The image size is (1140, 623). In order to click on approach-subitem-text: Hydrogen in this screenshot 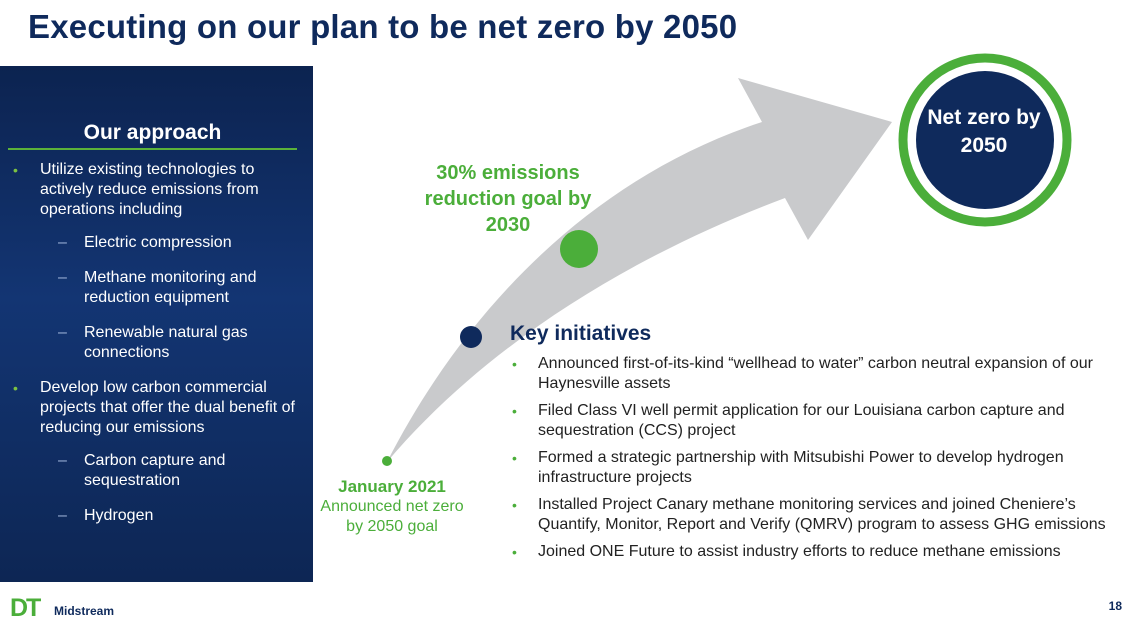, I will do `click(119, 515)`.